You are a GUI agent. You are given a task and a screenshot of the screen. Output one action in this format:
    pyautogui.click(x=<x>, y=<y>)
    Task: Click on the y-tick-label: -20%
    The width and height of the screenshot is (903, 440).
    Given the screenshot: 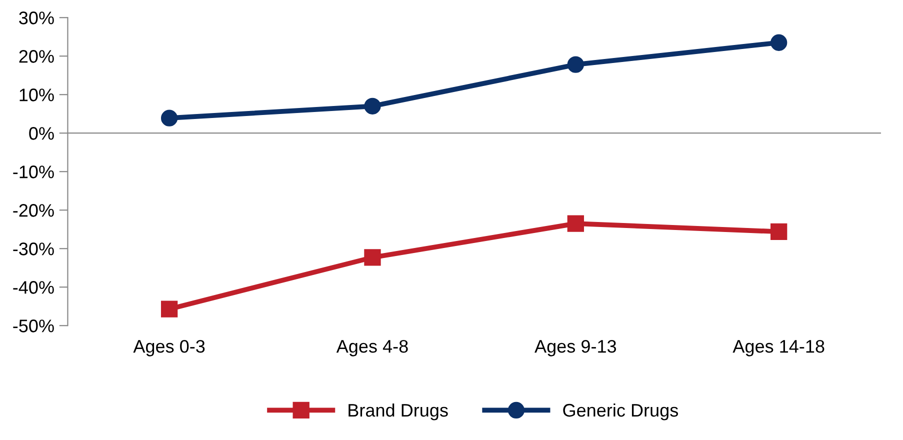 What is the action you would take?
    pyautogui.click(x=33, y=210)
    